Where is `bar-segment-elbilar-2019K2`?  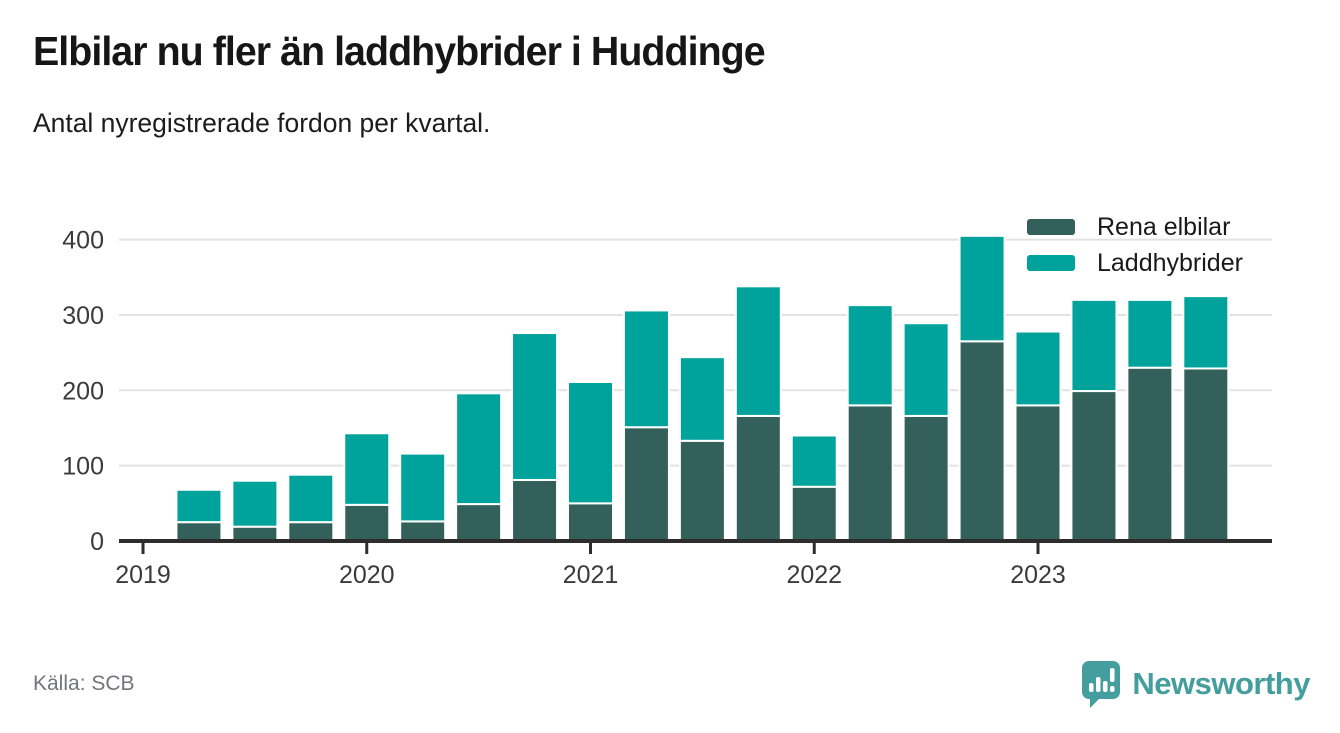
bar-segment-elbilar-2019K2 is located at coordinates (199, 531).